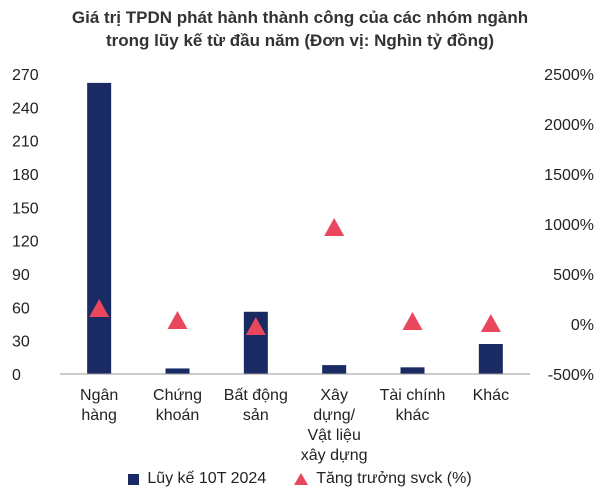  I want to click on x-category-label: Khác, so click(491, 395).